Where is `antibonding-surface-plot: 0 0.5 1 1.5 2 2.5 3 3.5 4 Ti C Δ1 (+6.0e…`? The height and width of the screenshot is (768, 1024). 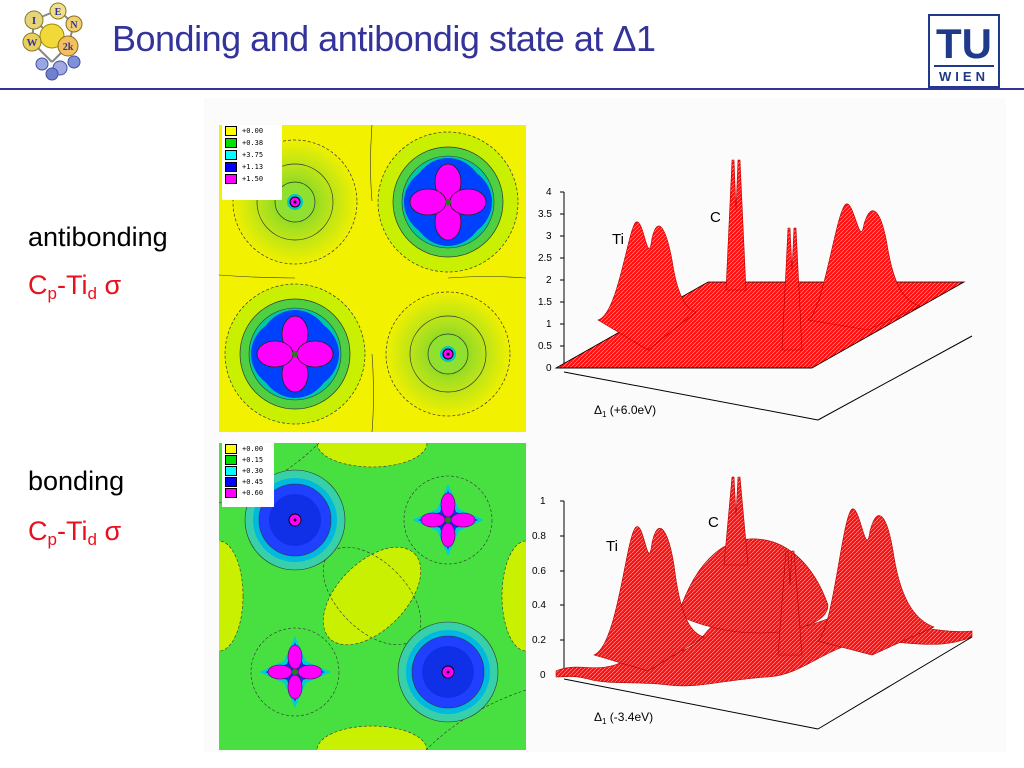
antibonding-surface-plot: 0 0.5 1 1.5 2 2.5 3 3.5 4 Ti C Δ1 (+6.0e… is located at coordinates (755, 290).